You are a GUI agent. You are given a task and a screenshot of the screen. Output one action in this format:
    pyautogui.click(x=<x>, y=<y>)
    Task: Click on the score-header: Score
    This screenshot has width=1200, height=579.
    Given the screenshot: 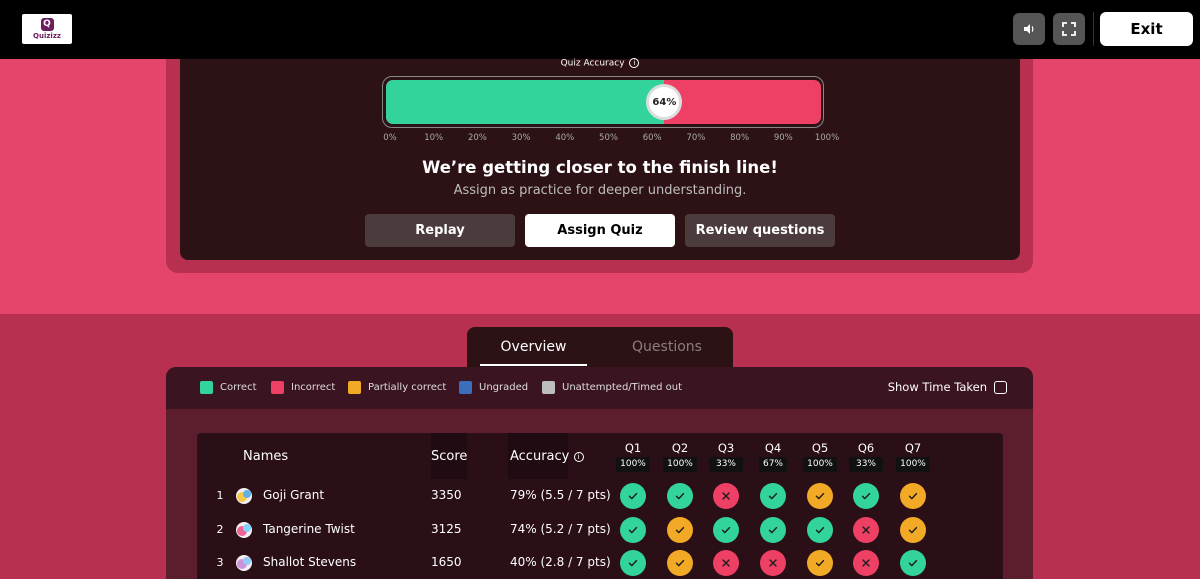 What is the action you would take?
    pyautogui.click(x=449, y=456)
    